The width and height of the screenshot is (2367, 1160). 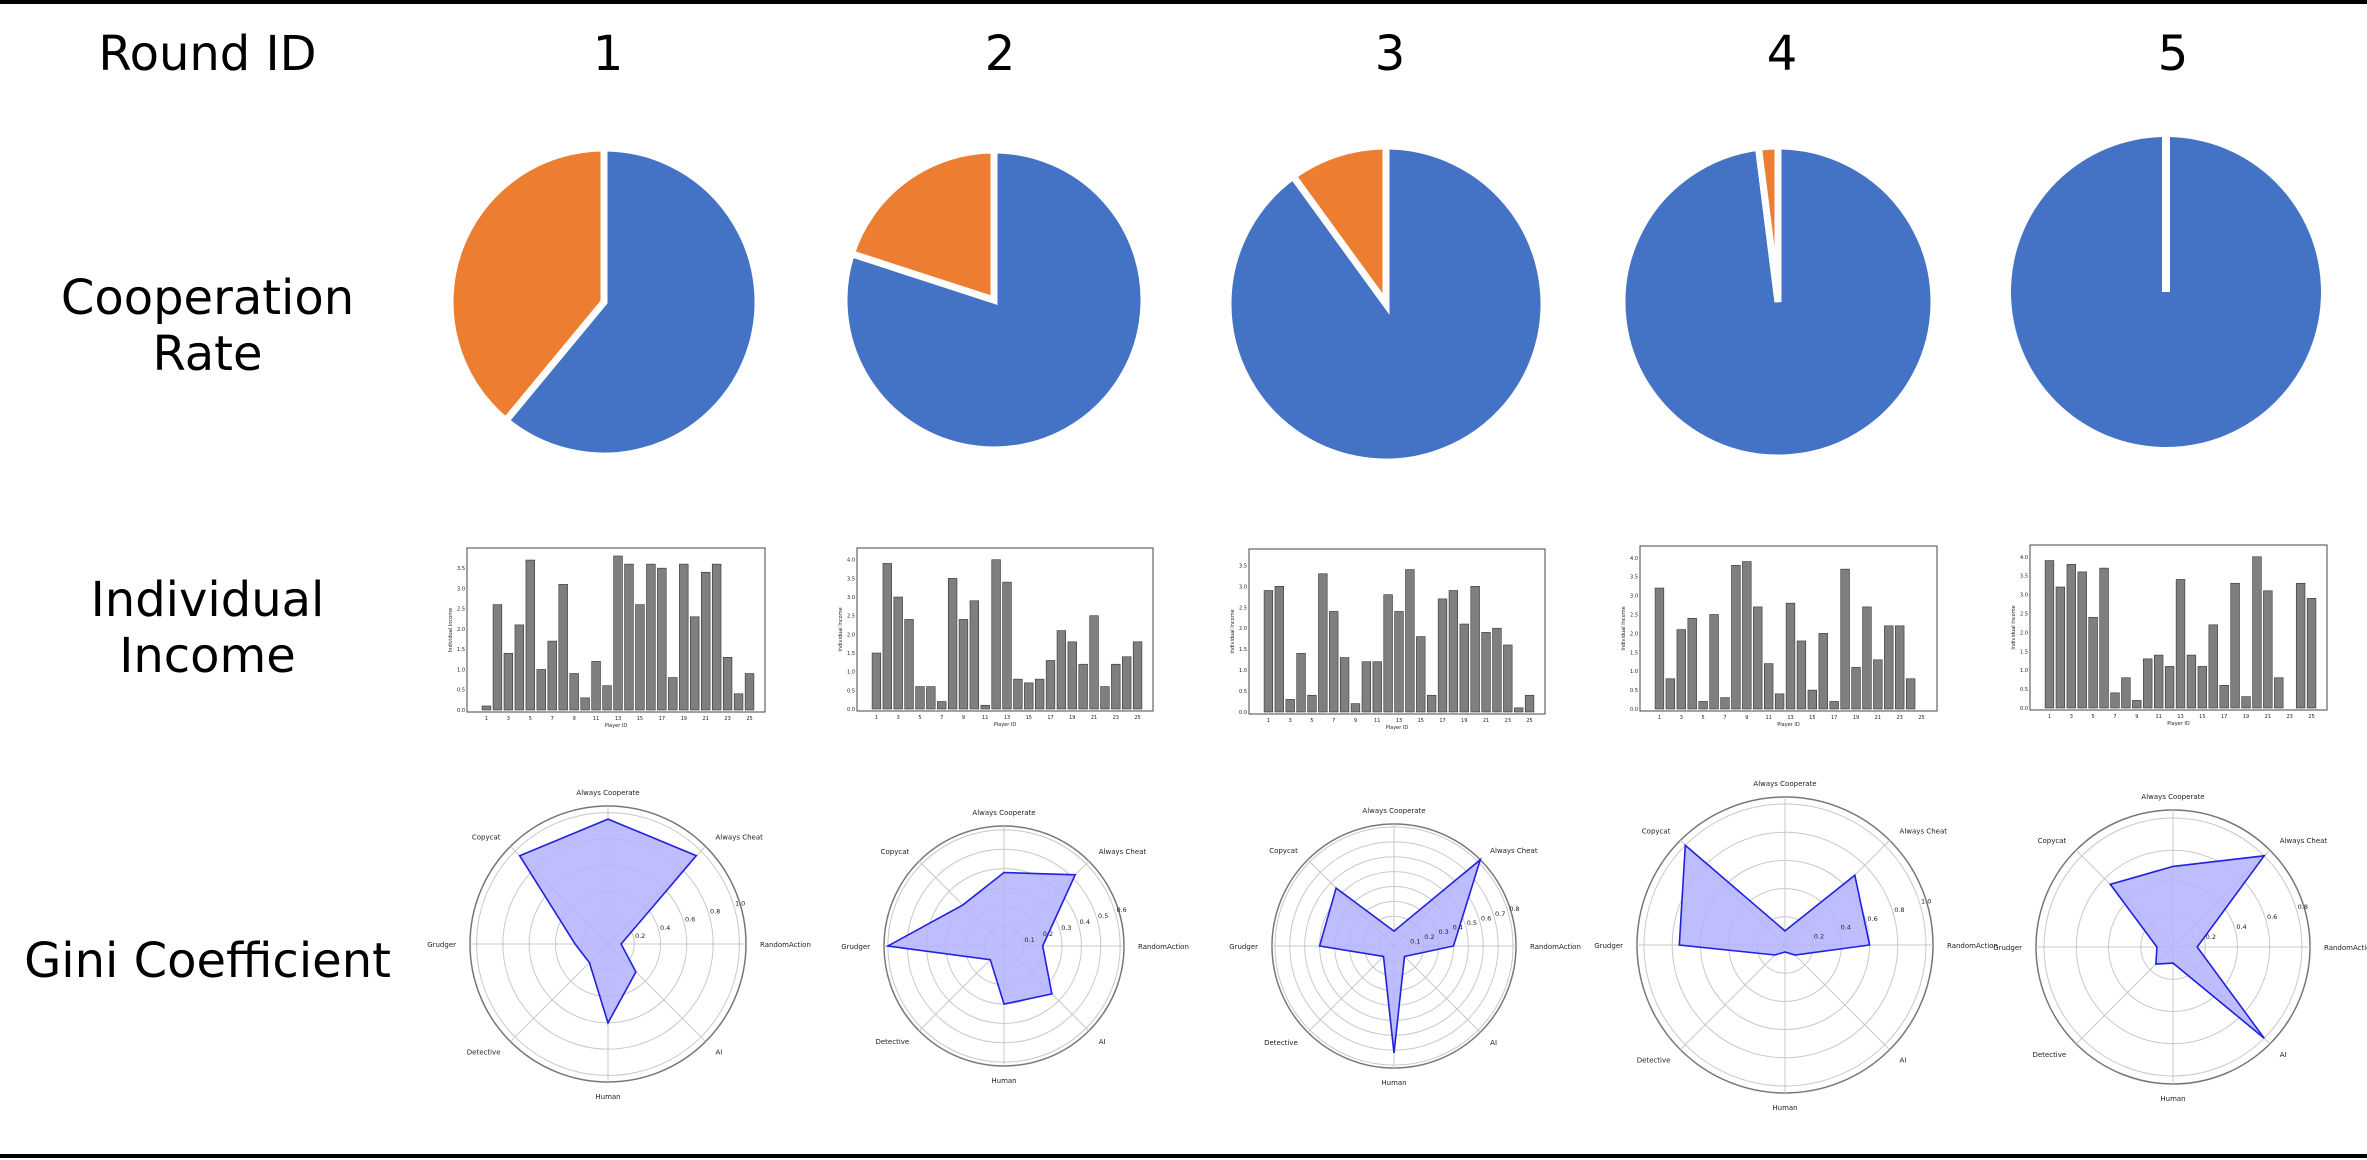 I want to click on radar-4-axis-label: AI, so click(x=1903, y=1061).